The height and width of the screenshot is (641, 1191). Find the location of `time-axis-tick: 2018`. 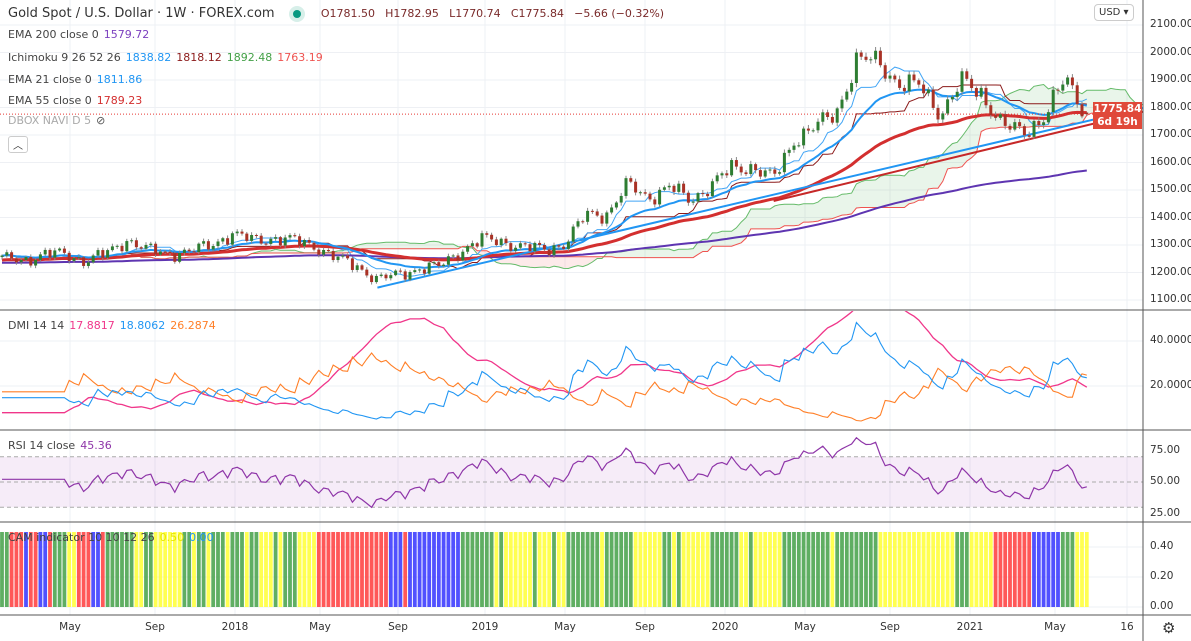

time-axis-tick: 2018 is located at coordinates (235, 627).